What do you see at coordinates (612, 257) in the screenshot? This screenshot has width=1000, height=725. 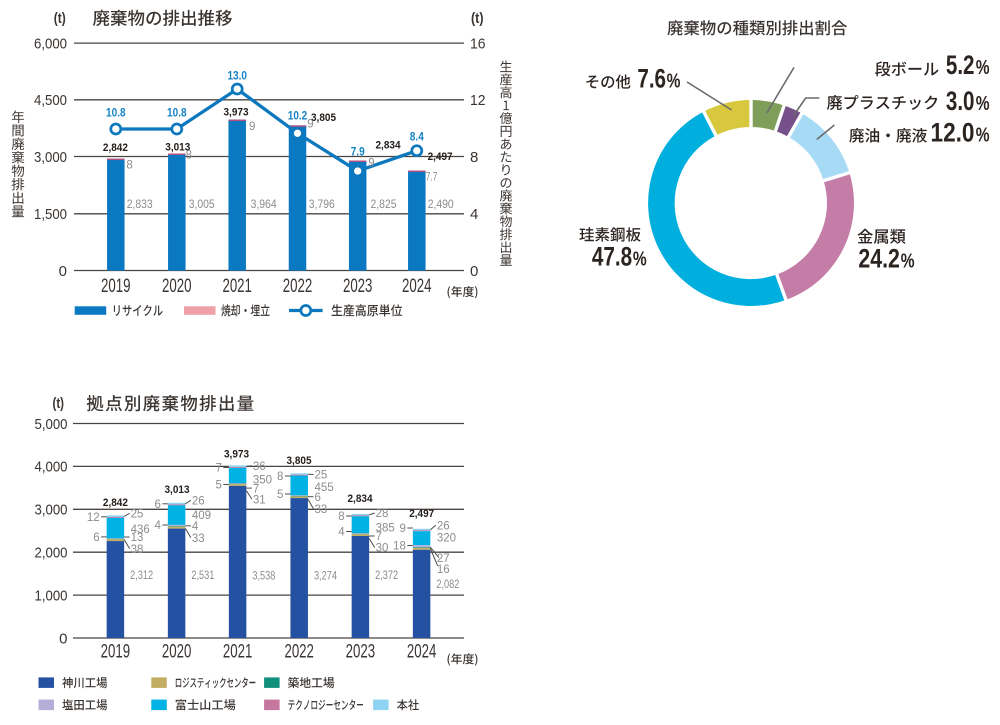 I see `svg-text: 47.8` at bounding box center [612, 257].